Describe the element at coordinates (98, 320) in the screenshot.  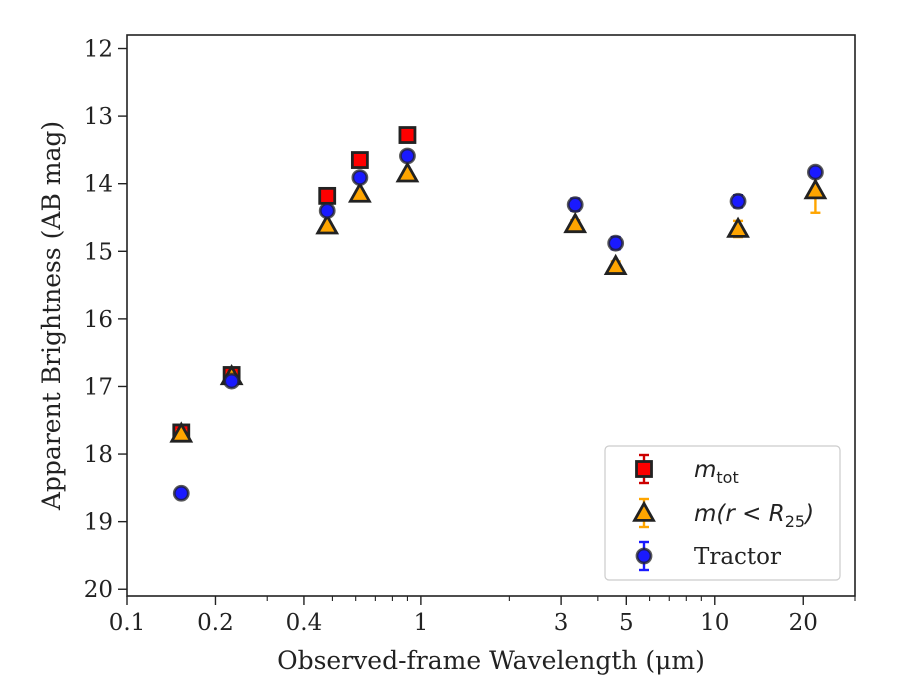
I see `y-tick-label: 16` at that location.